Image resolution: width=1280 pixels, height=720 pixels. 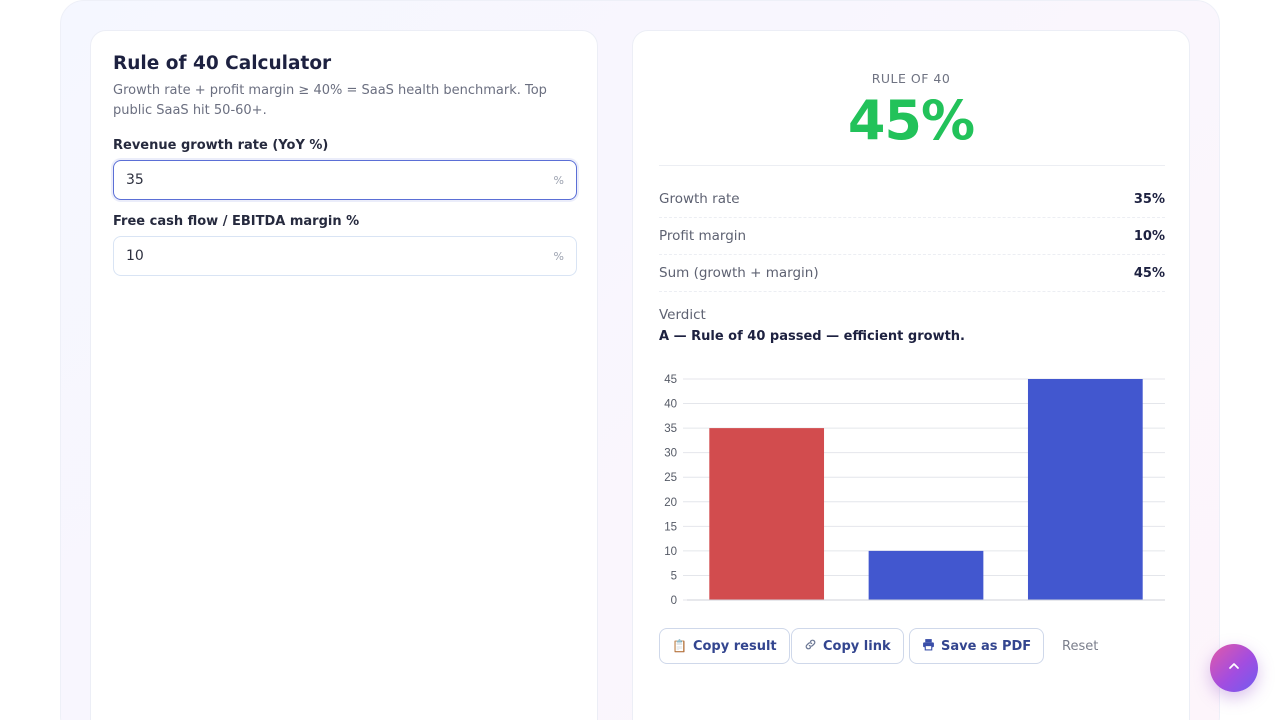 I want to click on row-value: 35%, so click(x=1149, y=199).